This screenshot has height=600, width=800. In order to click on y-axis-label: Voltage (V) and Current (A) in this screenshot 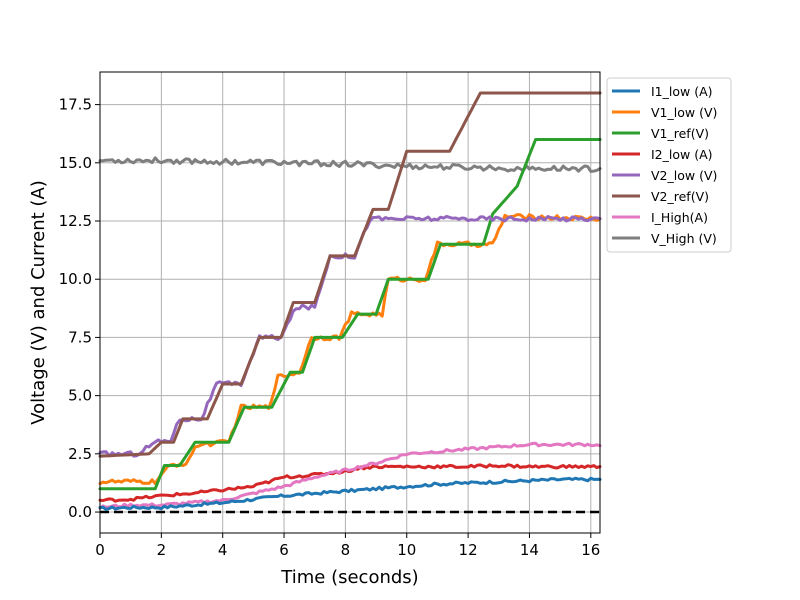, I will do `click(38, 302)`.